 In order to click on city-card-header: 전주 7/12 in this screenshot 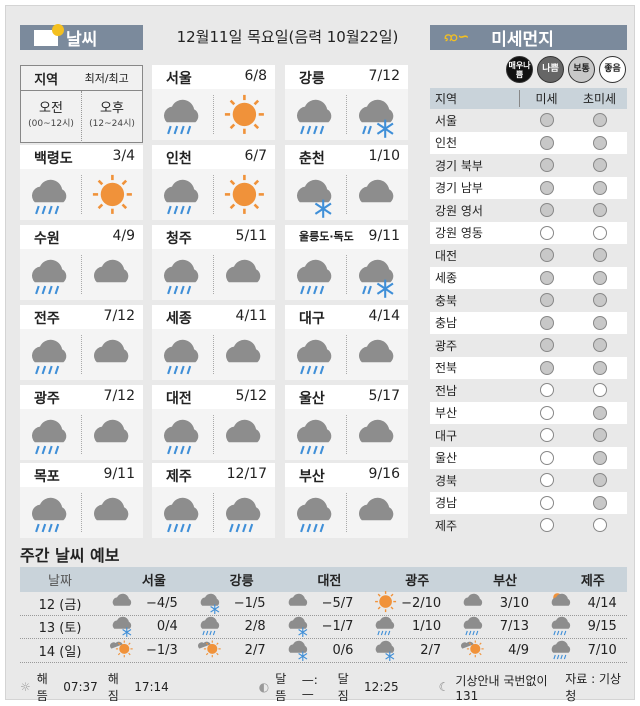, I will do `click(81, 317)`.